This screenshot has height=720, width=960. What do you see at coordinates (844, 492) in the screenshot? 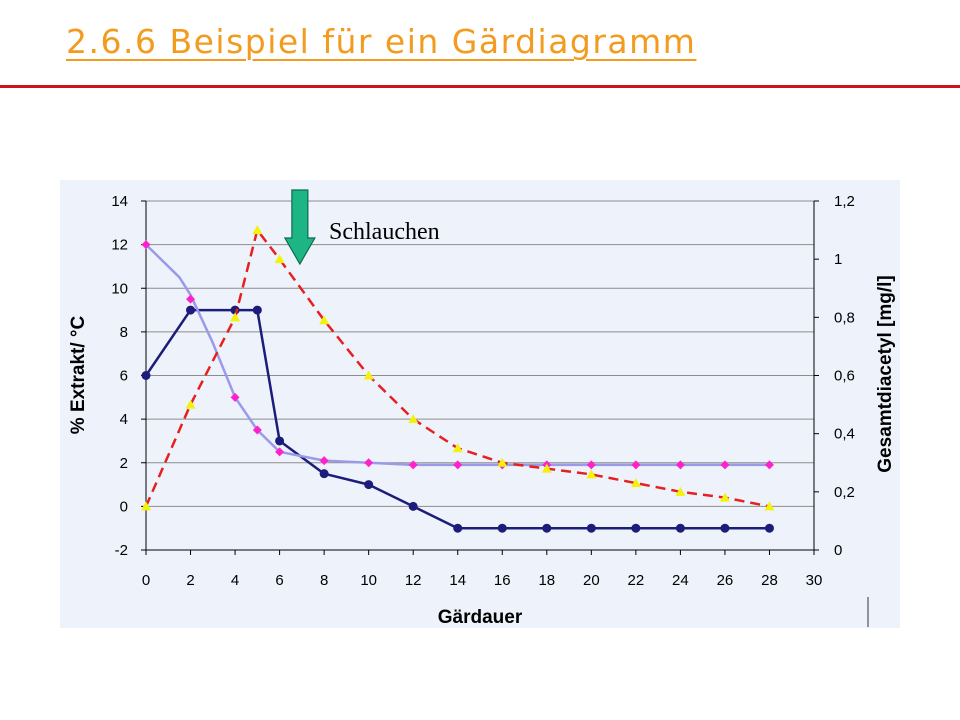
I see `y2-tick-label: 0,2` at bounding box center [844, 492].